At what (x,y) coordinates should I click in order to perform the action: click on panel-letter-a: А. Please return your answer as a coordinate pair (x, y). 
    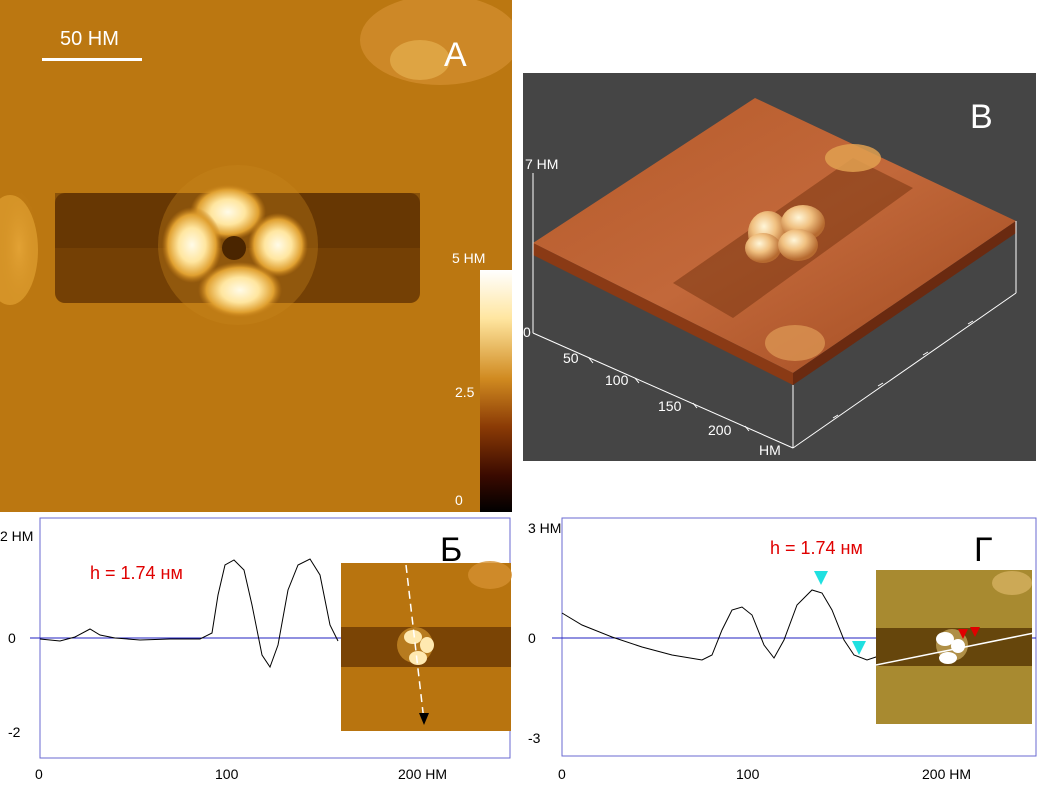
    Looking at the image, I should click on (455, 55).